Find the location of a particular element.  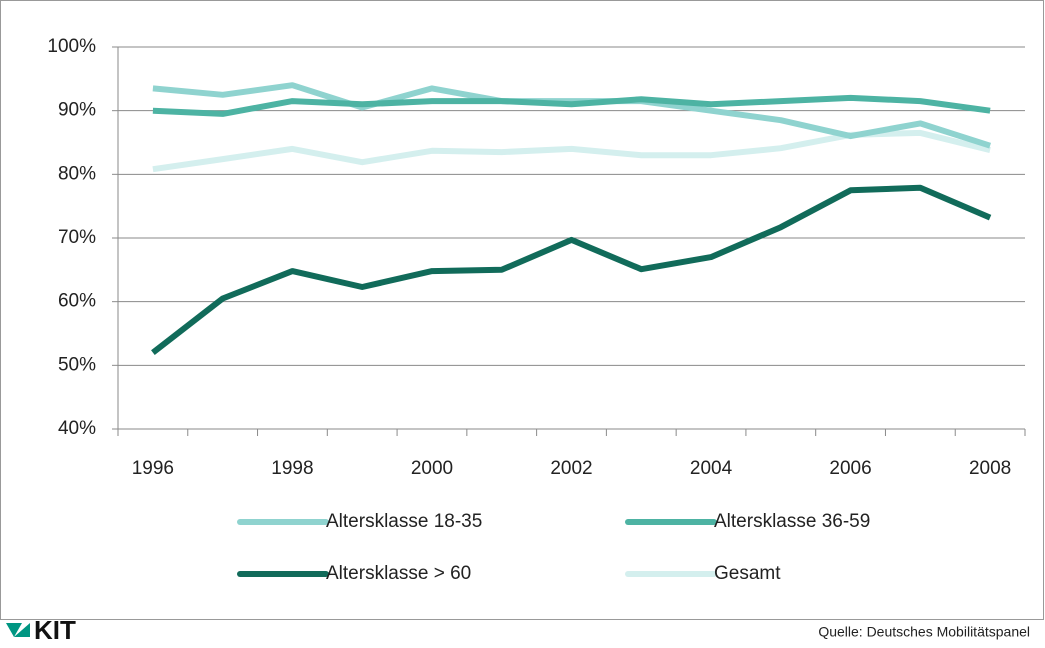

y-tick-label: 60% is located at coordinates (77, 301).